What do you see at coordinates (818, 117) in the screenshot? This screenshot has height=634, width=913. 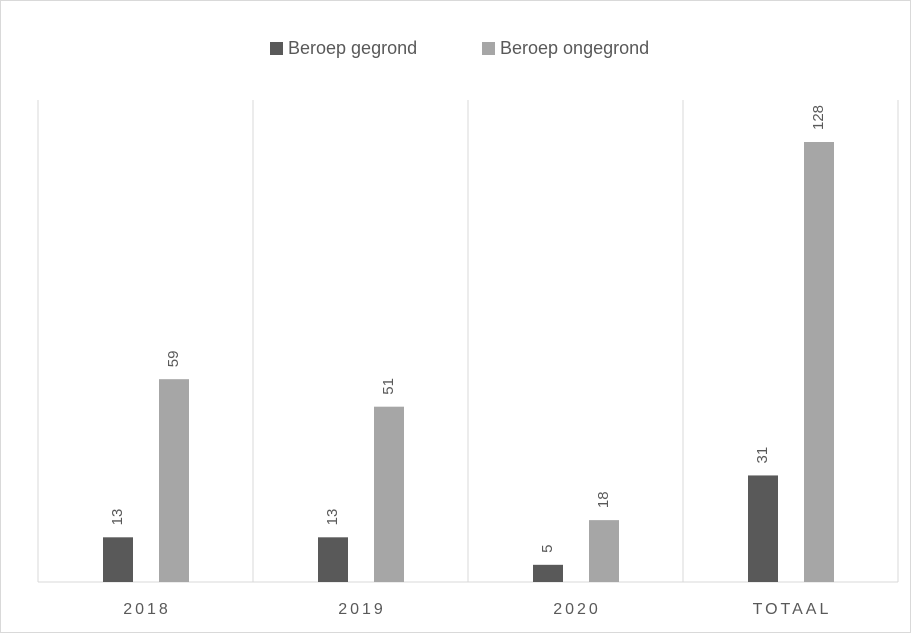 I see `data-label: 128` at bounding box center [818, 117].